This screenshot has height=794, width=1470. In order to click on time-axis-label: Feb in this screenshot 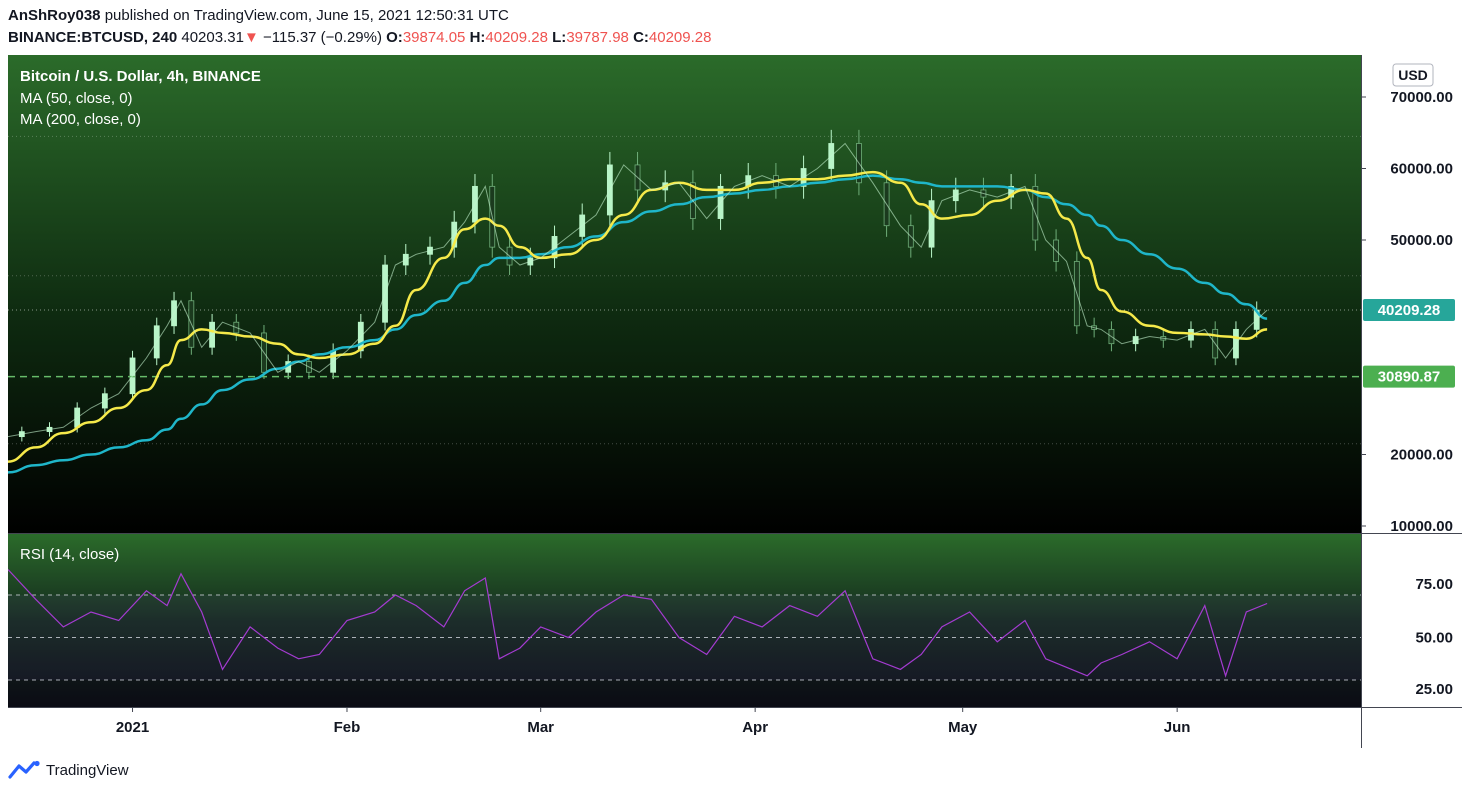, I will do `click(347, 727)`.